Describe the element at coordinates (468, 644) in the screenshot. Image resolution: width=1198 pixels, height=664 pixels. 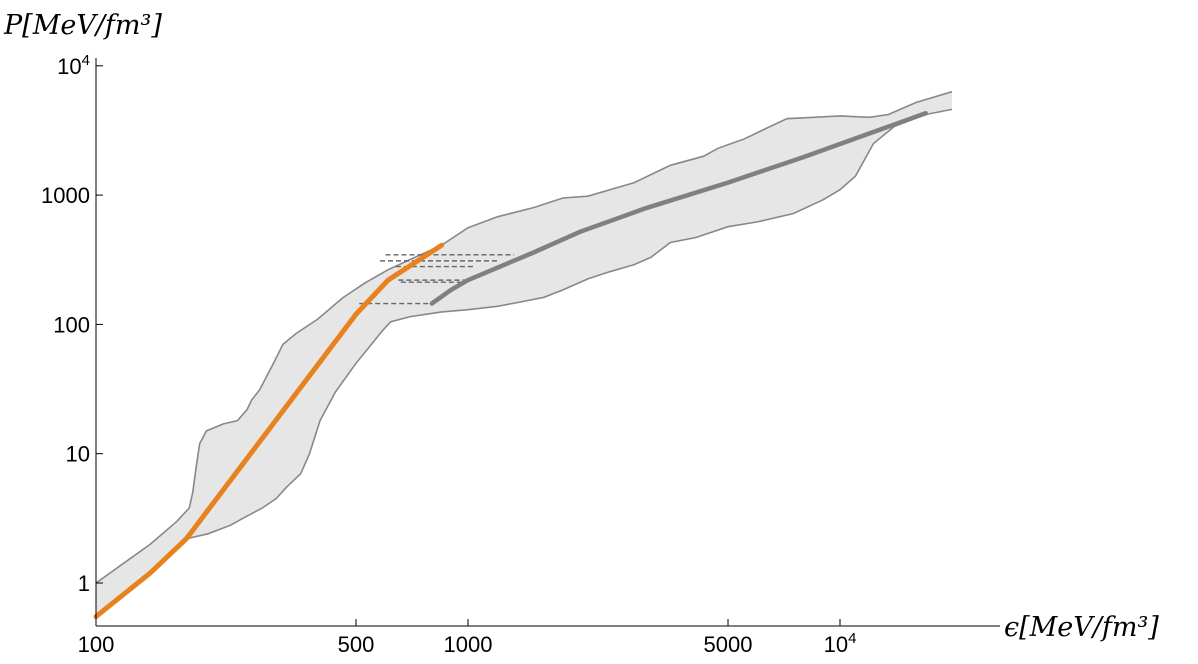
I see `x-tick-label-2: 1000` at that location.